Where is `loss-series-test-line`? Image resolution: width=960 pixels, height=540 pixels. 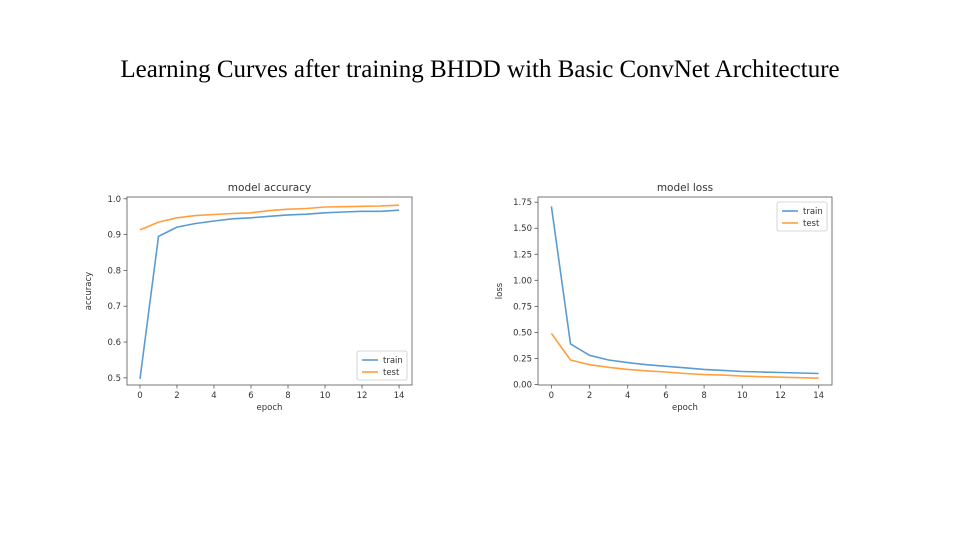
loss-series-test-line is located at coordinates (684, 355).